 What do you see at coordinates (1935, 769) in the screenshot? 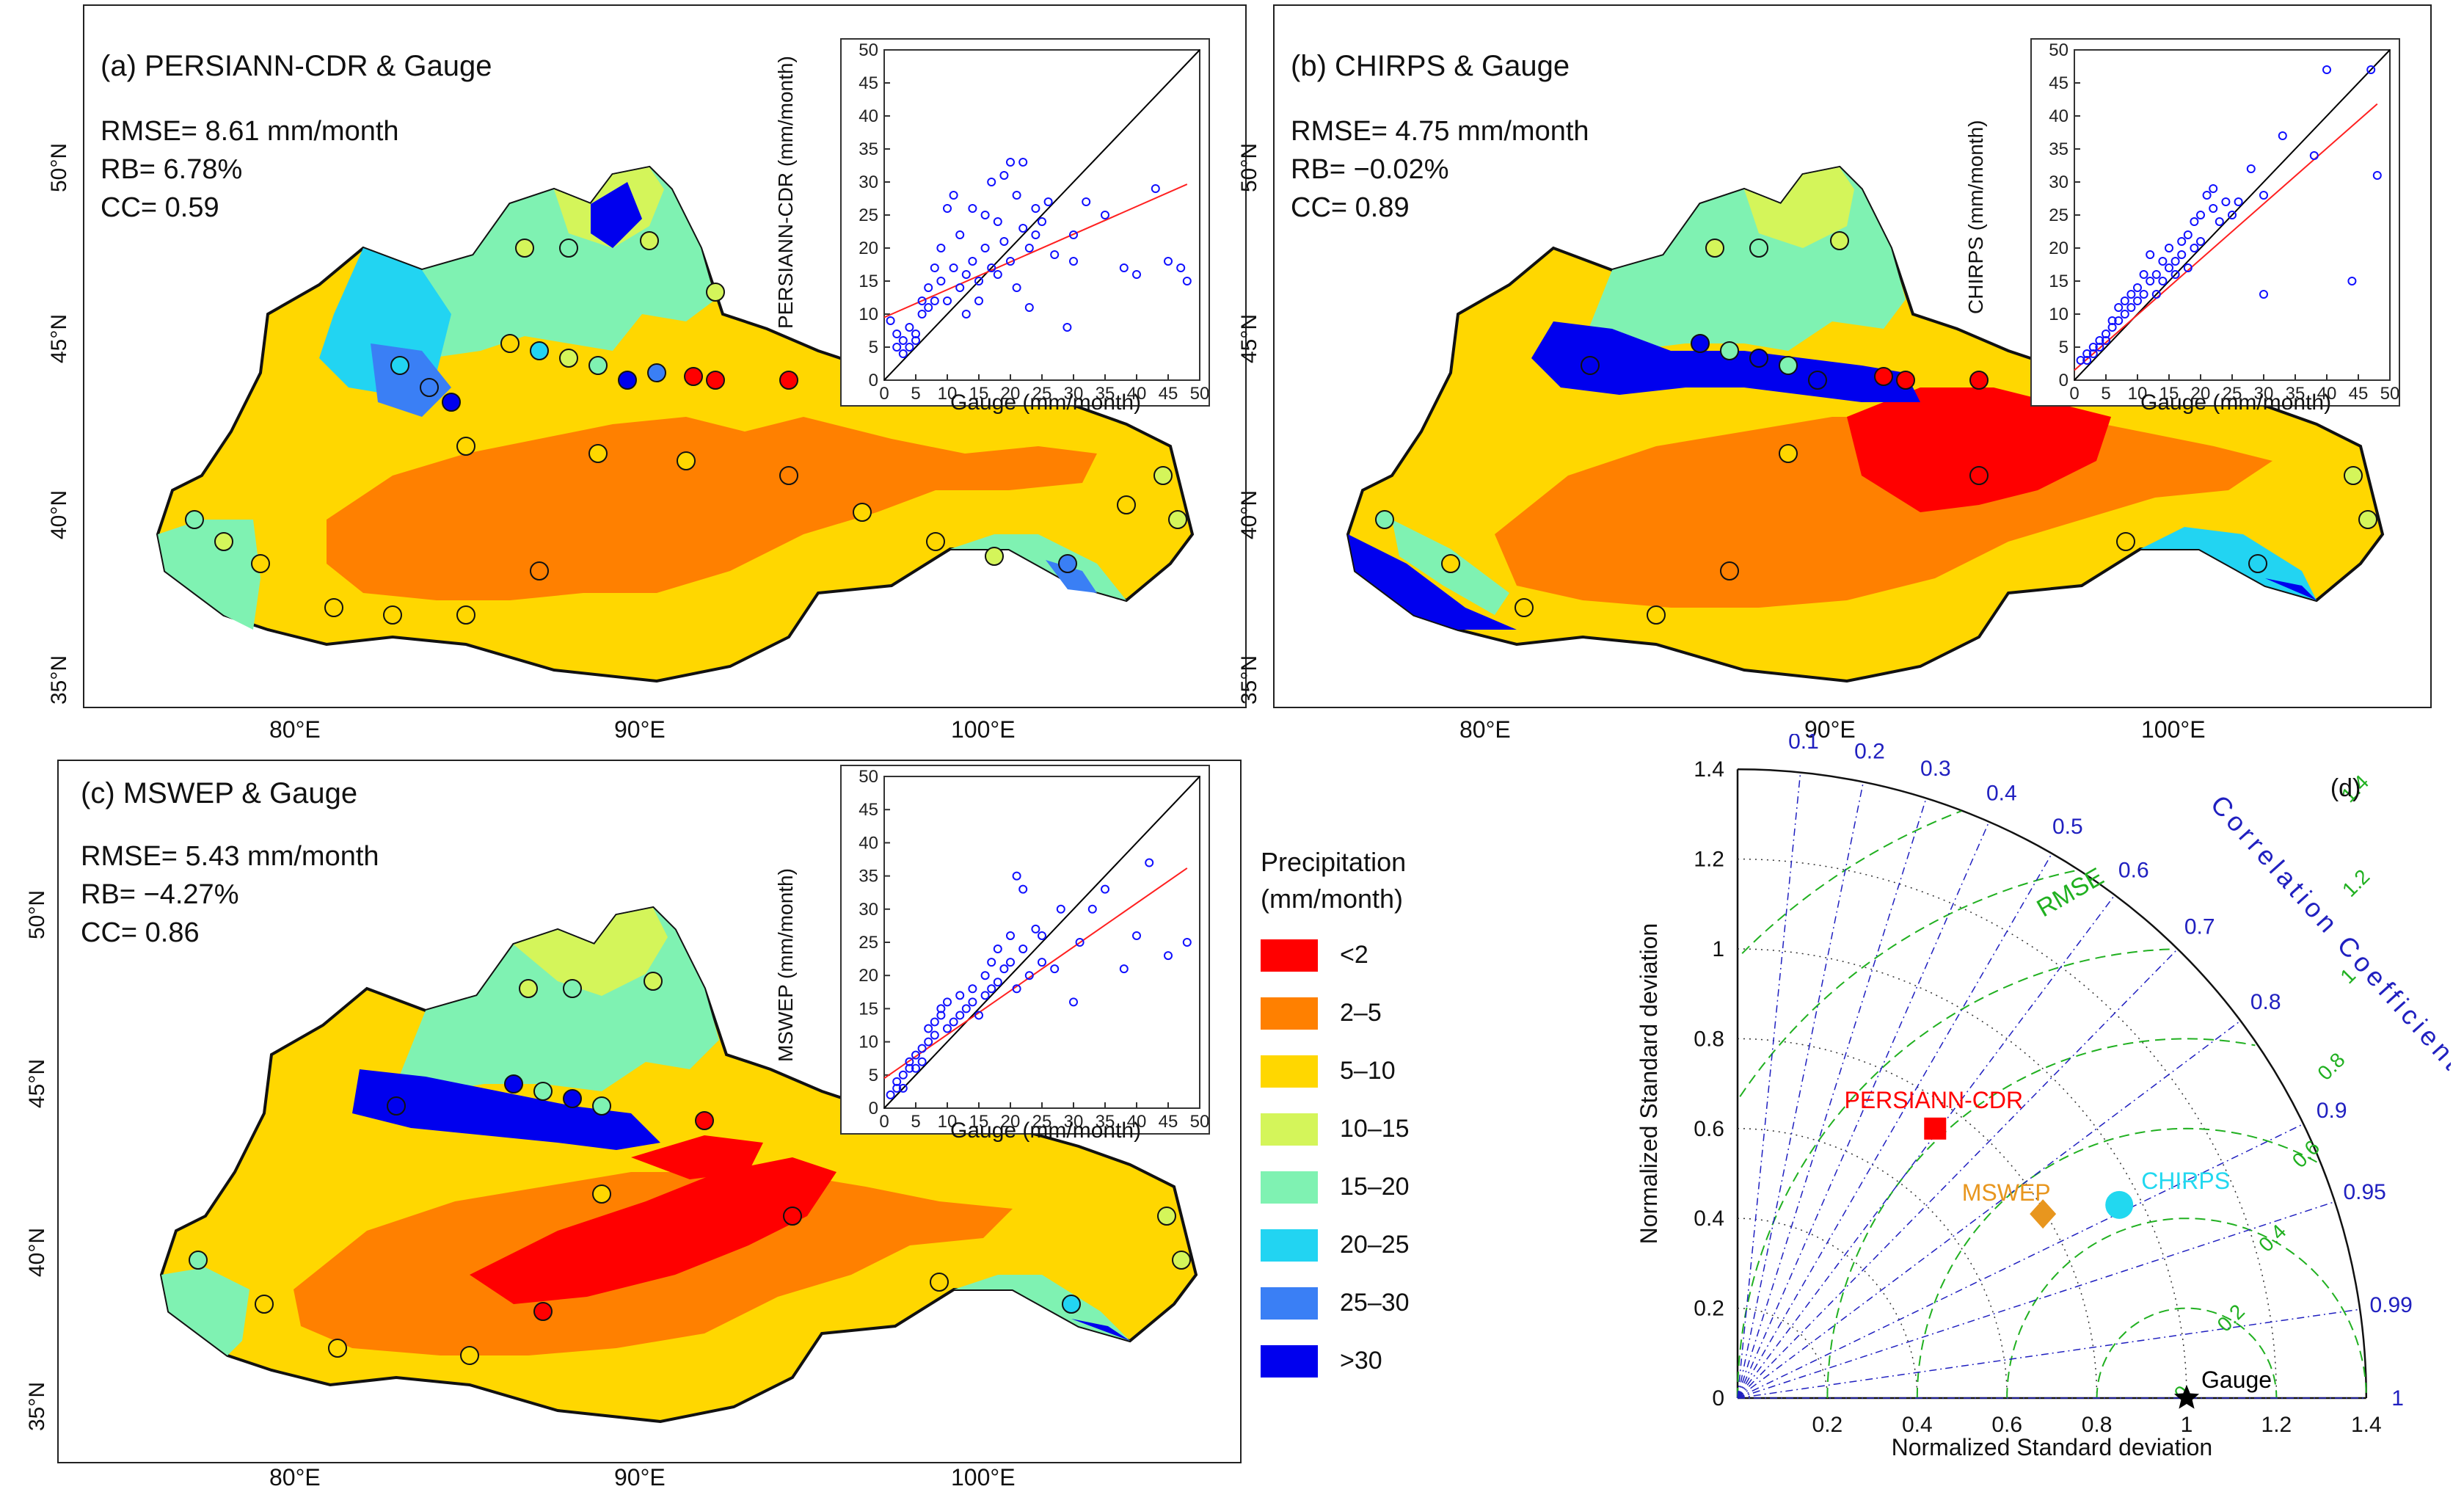
I see `corr-tick-label: 0.3` at bounding box center [1935, 769].